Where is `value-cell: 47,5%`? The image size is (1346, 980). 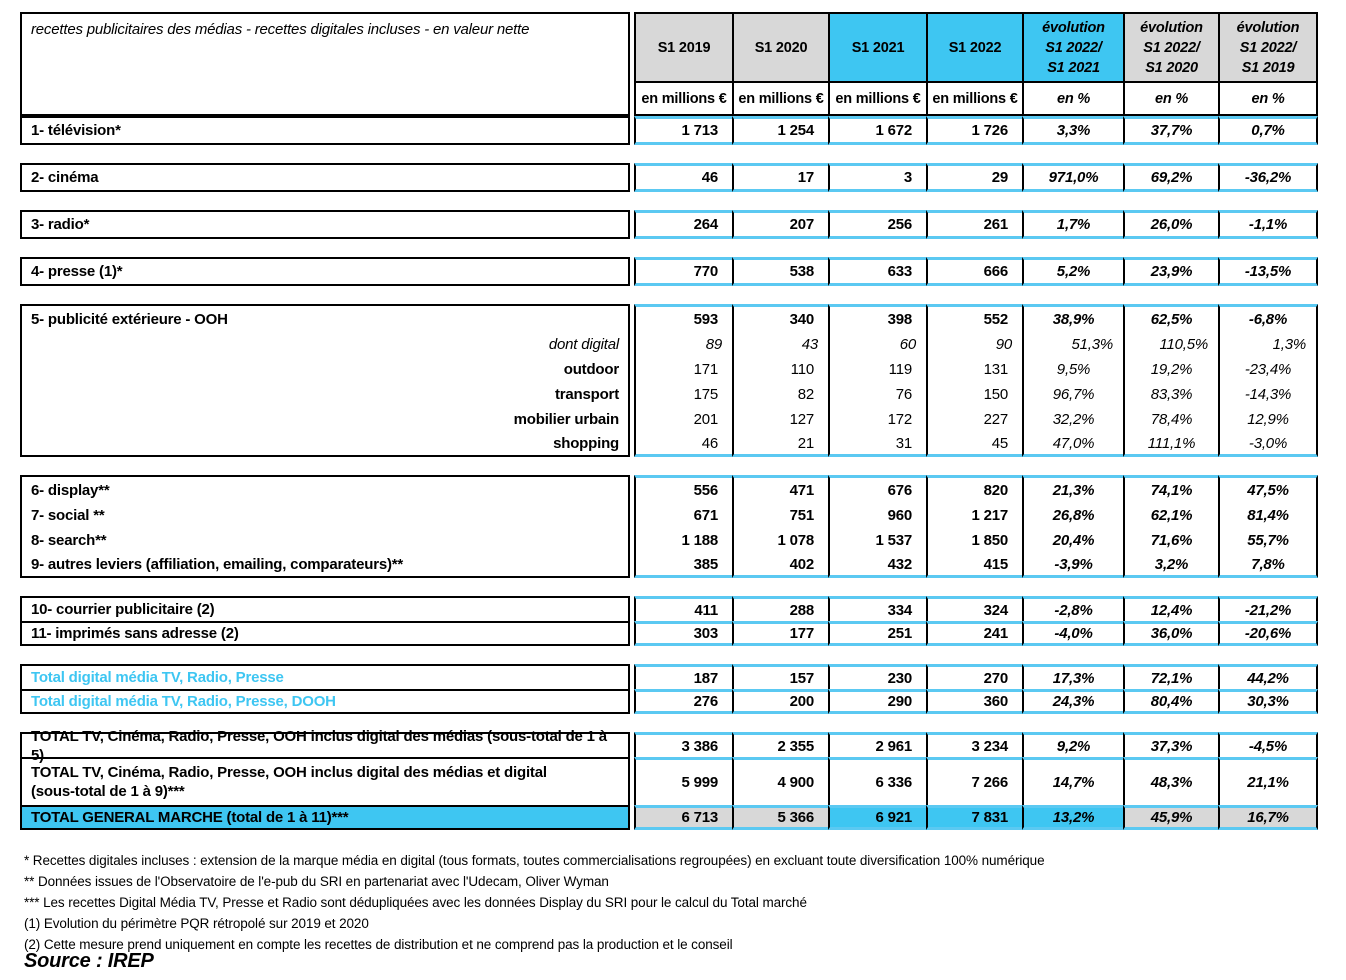 value-cell: 47,5% is located at coordinates (1268, 489).